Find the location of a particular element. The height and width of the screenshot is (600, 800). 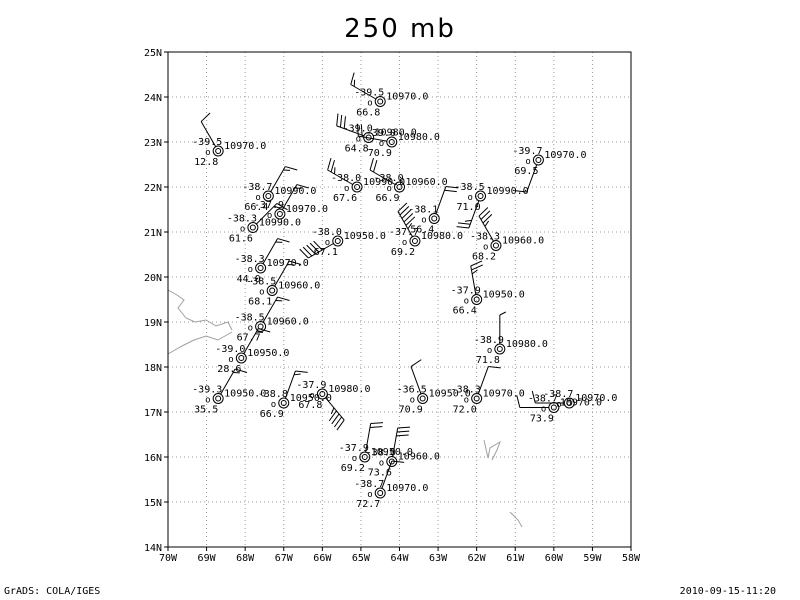

station-humidity: 44.0 is located at coordinates (249, 279).